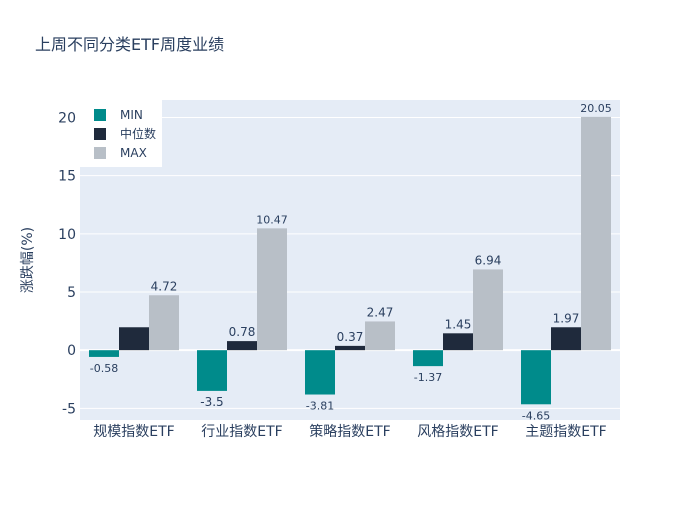 Image resolution: width=700 pixels, height=505 pixels. I want to click on data-label: 4.72, so click(164, 286).